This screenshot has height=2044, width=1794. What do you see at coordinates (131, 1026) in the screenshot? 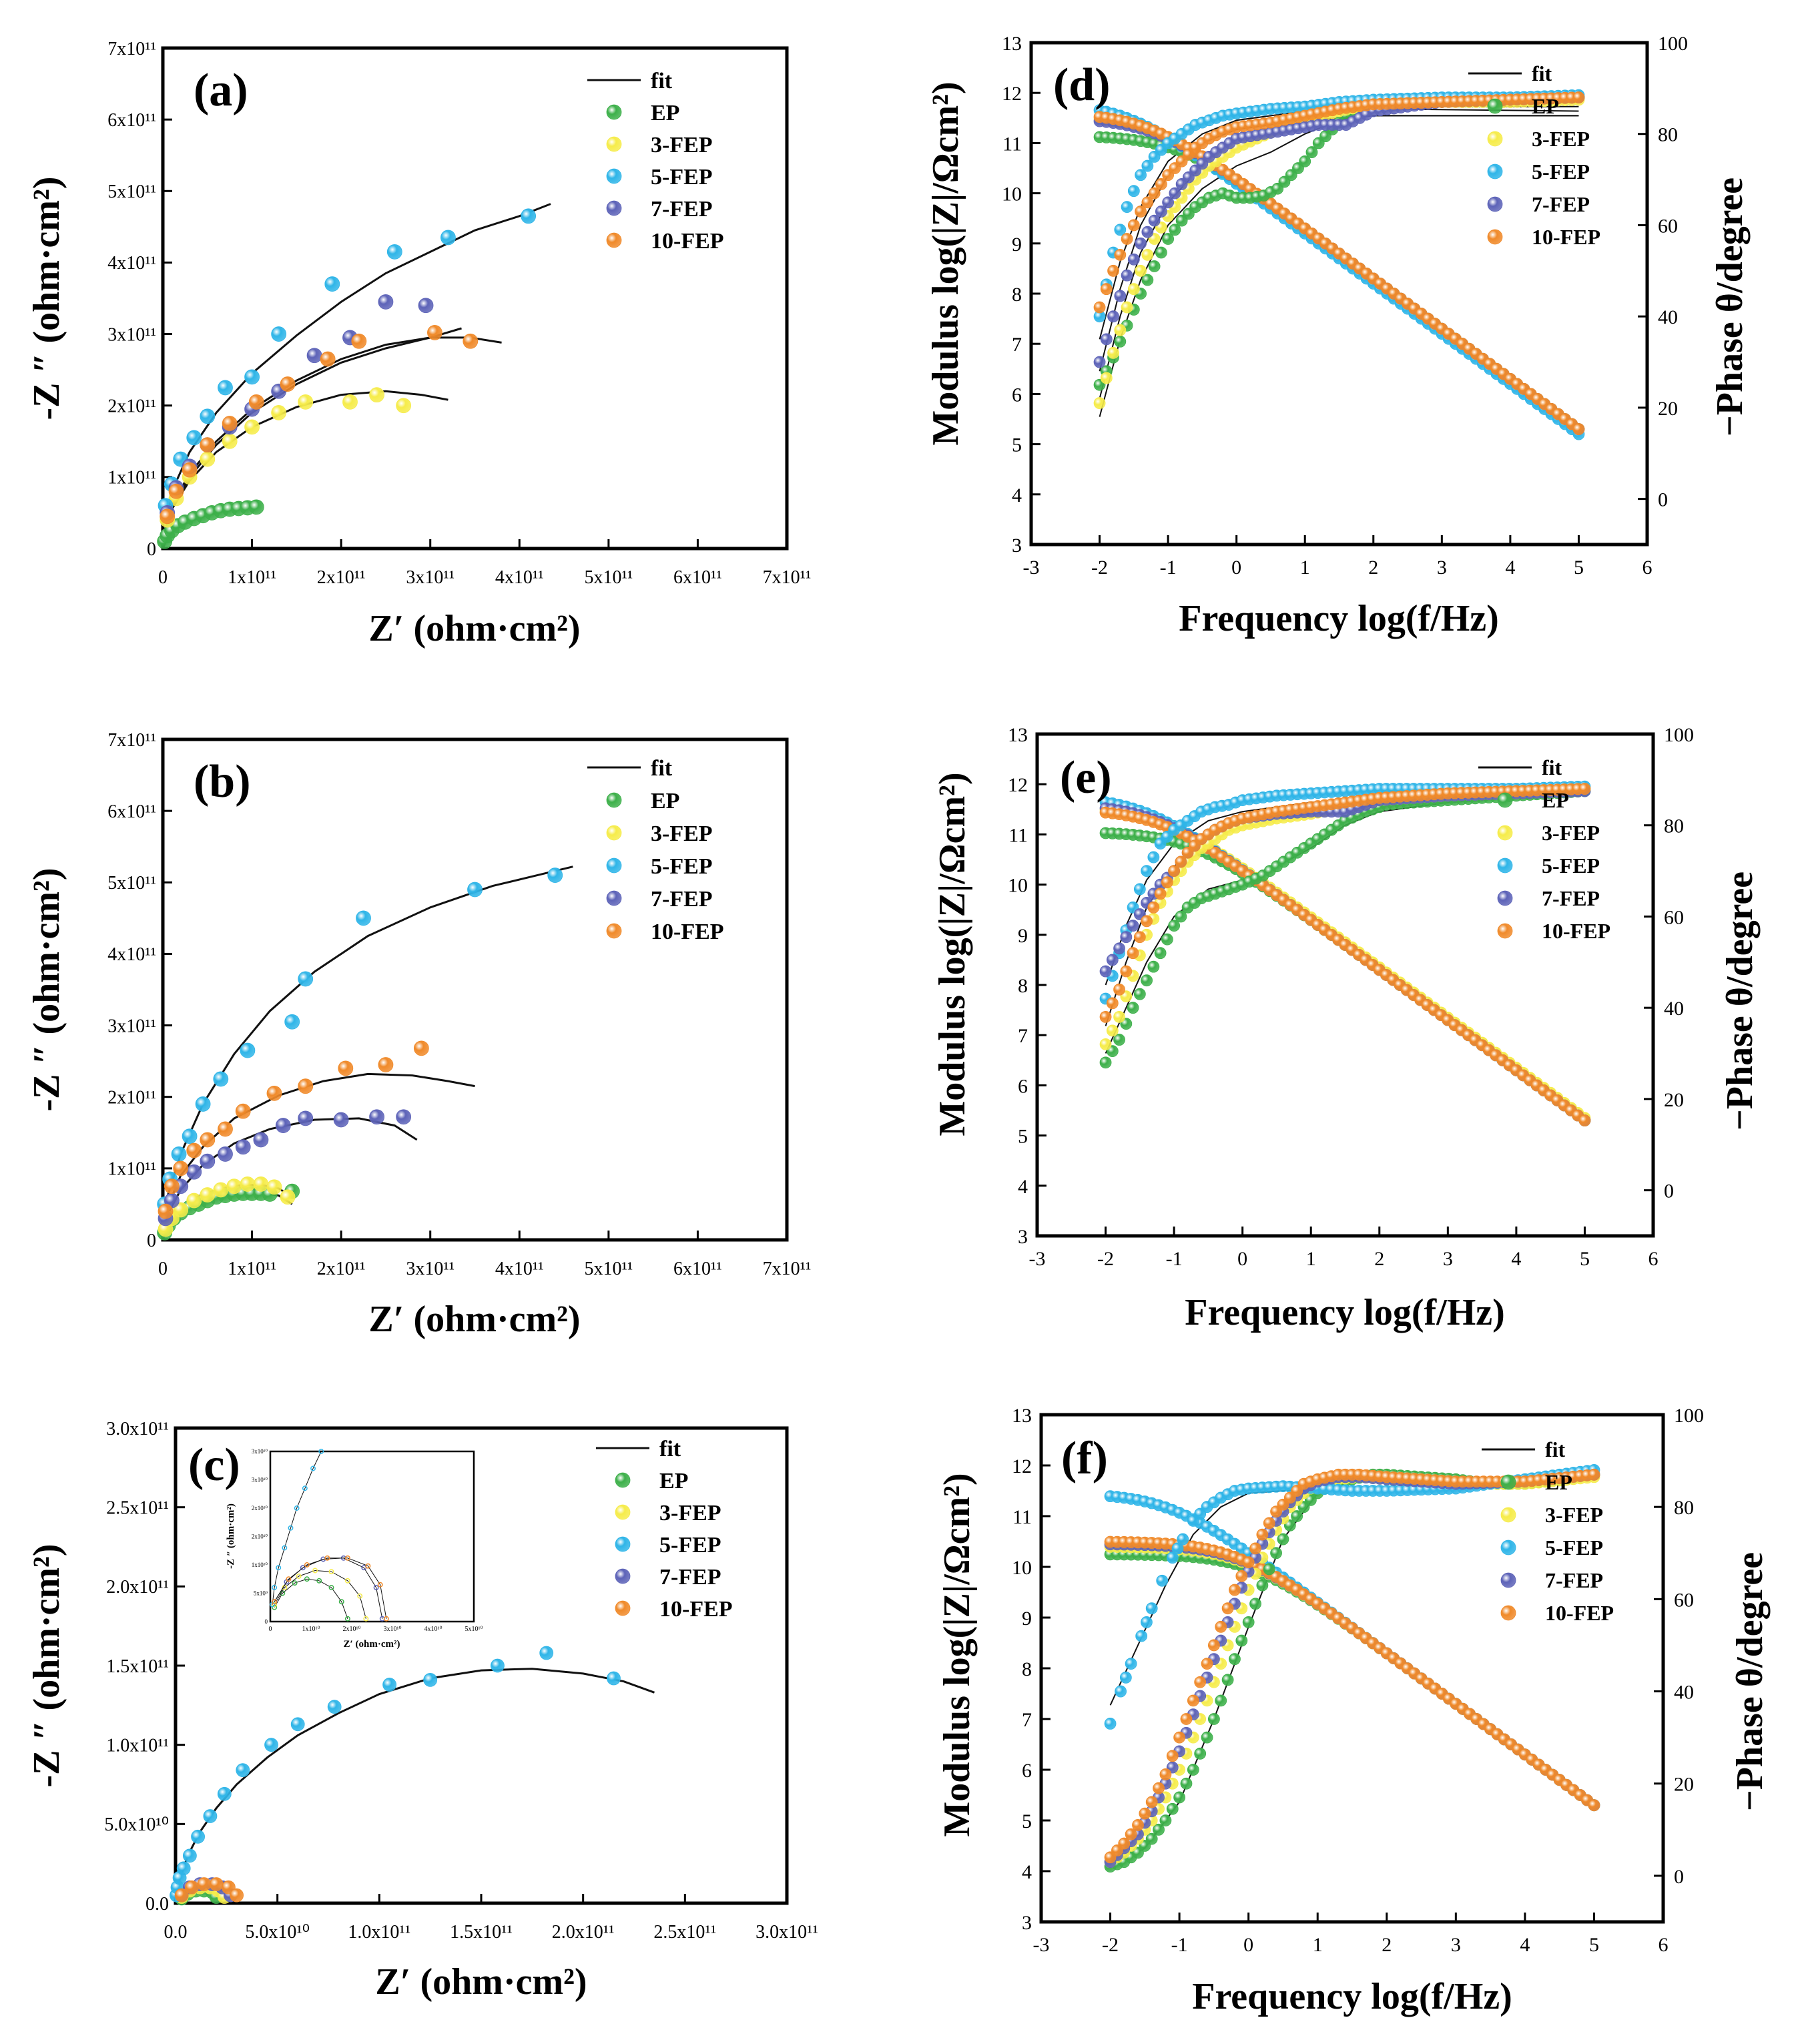
I see `y-tick-label: 3x10¹¹` at bounding box center [131, 1026].